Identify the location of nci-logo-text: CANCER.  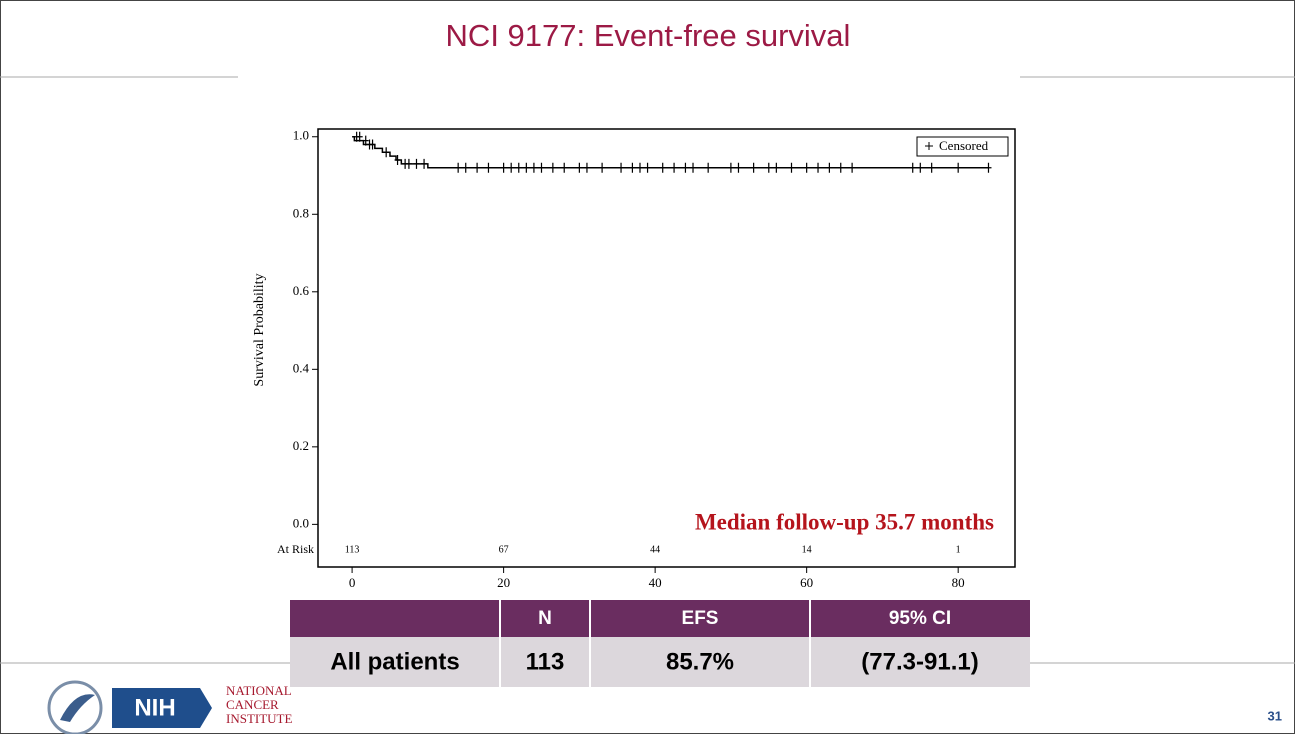
(252, 704).